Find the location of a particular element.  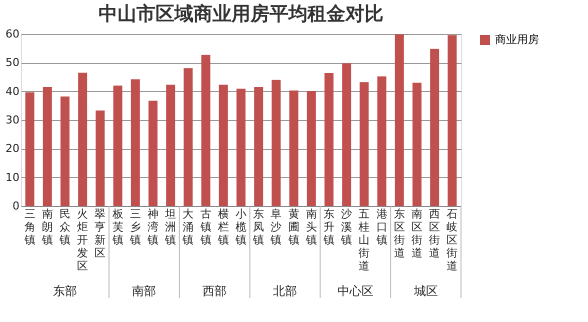

x-tick-label: 三角镇 is located at coordinates (29, 227).